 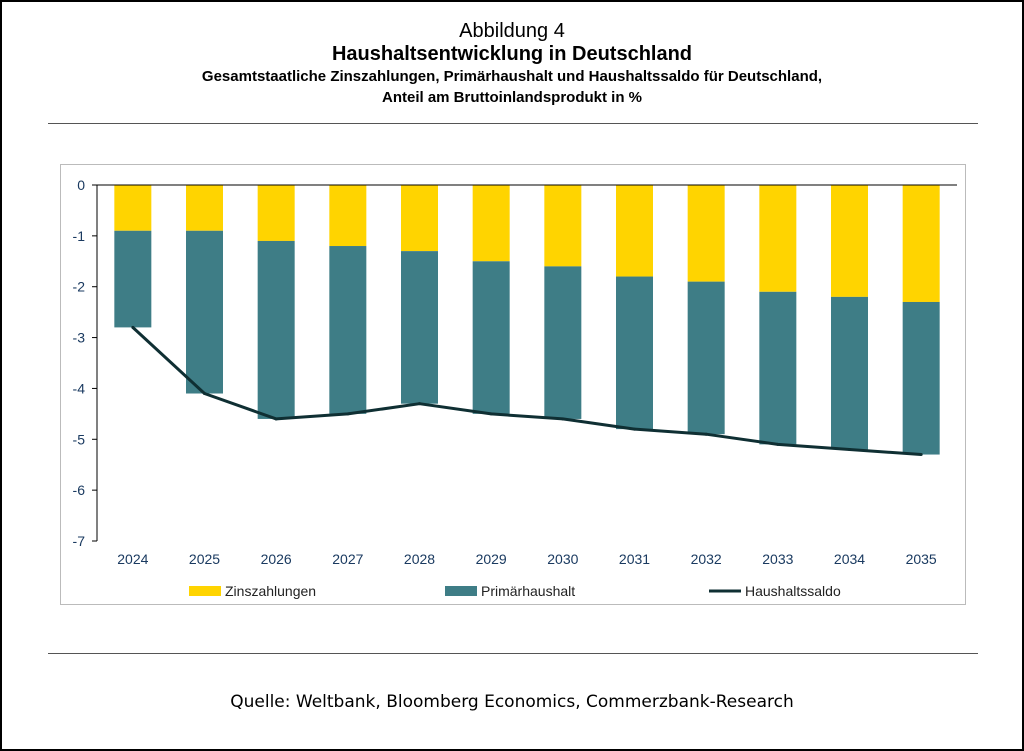 I want to click on line-haushaltssaldo, so click(x=526, y=391).